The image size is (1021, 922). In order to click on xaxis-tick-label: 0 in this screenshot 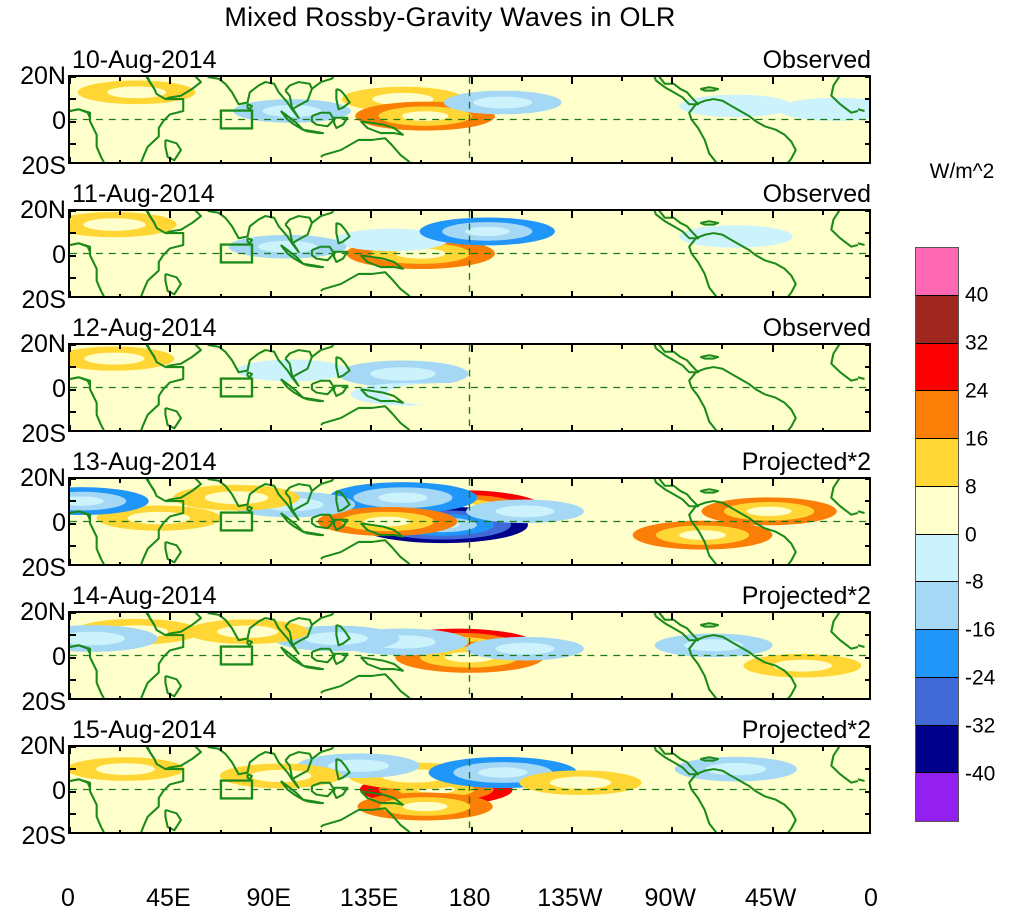, I will do `click(871, 898)`.